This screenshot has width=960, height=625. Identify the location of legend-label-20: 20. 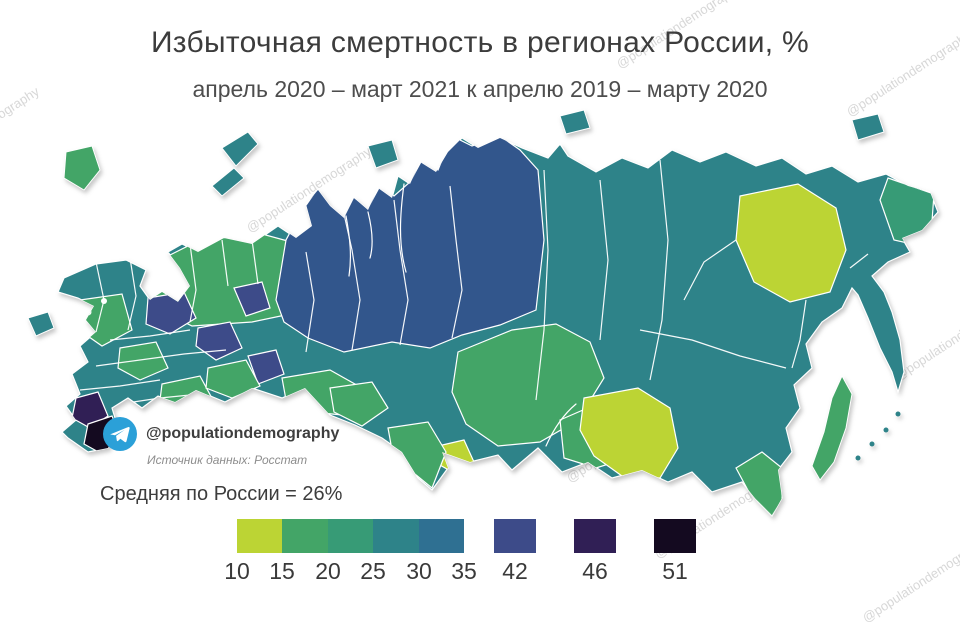
(328, 571).